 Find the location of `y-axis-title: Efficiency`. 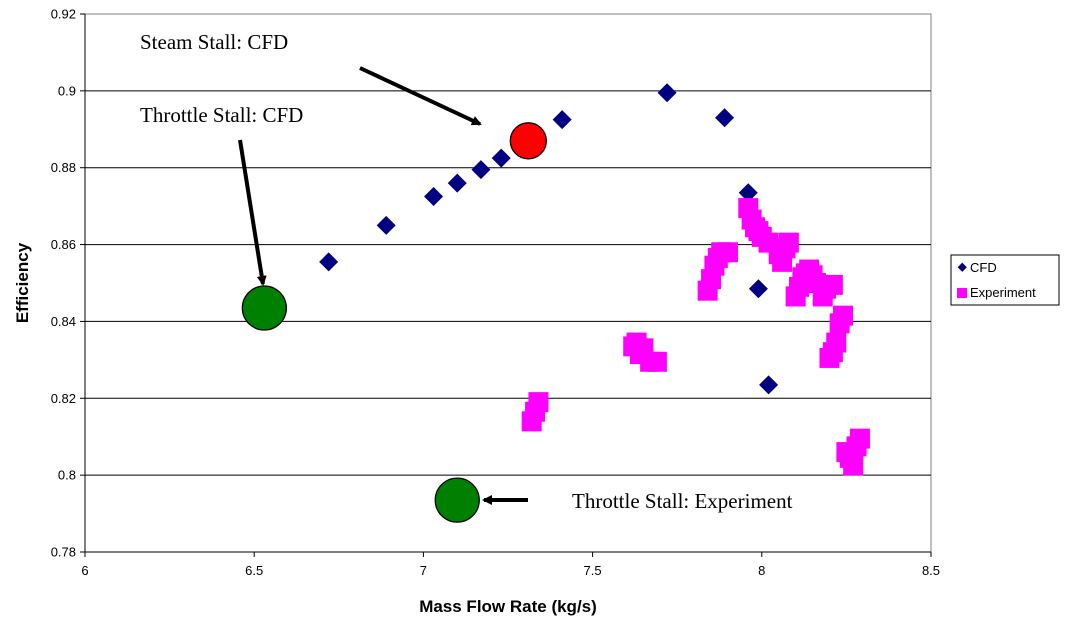

y-axis-title: Efficiency is located at coordinates (22, 282).